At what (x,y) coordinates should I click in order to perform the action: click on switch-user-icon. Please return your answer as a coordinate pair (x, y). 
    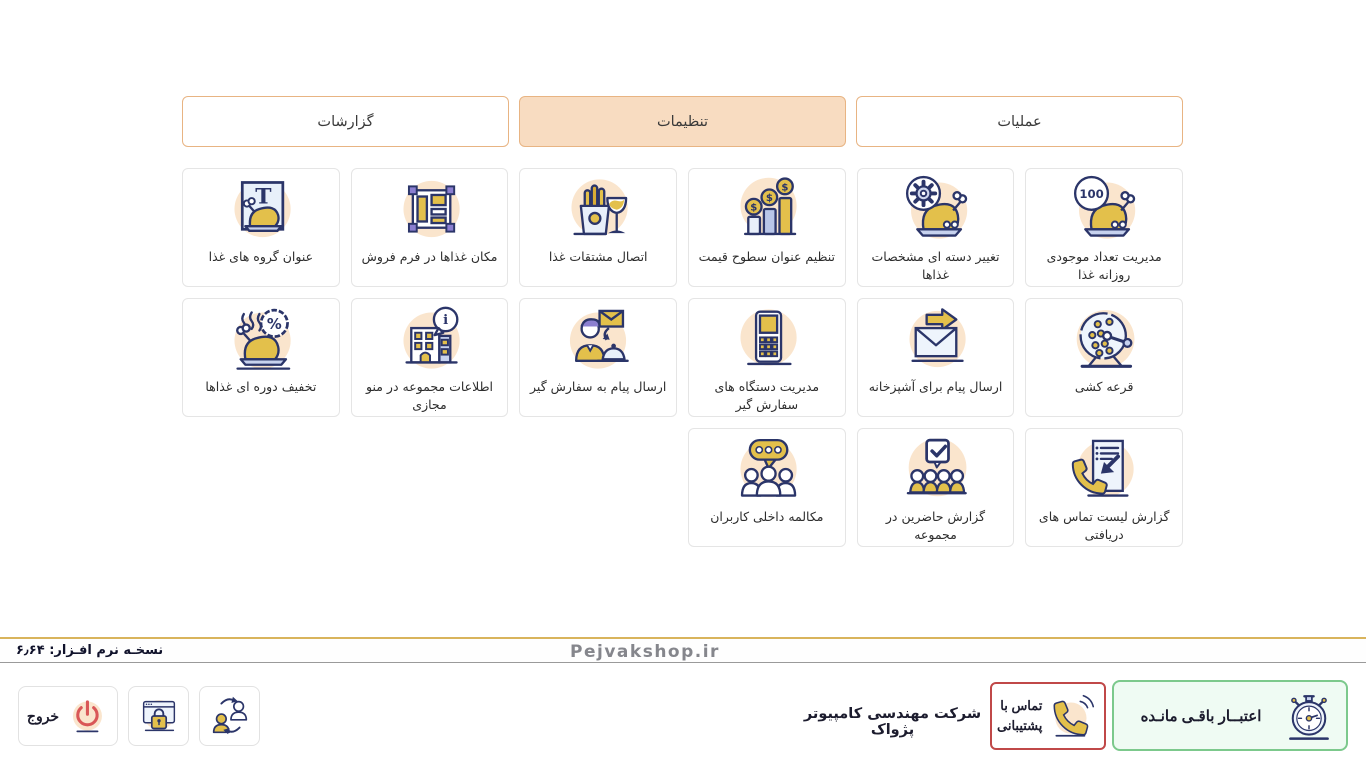
    Looking at the image, I should click on (230, 716).